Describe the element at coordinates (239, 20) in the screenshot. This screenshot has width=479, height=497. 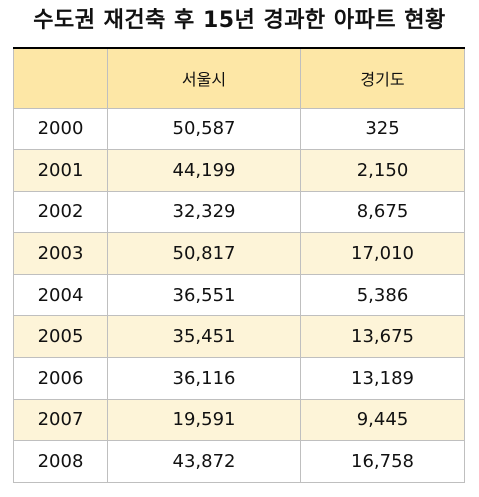
I see `page-title: 수도권 재건축 후 15년 경과한 아파트 현황` at that location.